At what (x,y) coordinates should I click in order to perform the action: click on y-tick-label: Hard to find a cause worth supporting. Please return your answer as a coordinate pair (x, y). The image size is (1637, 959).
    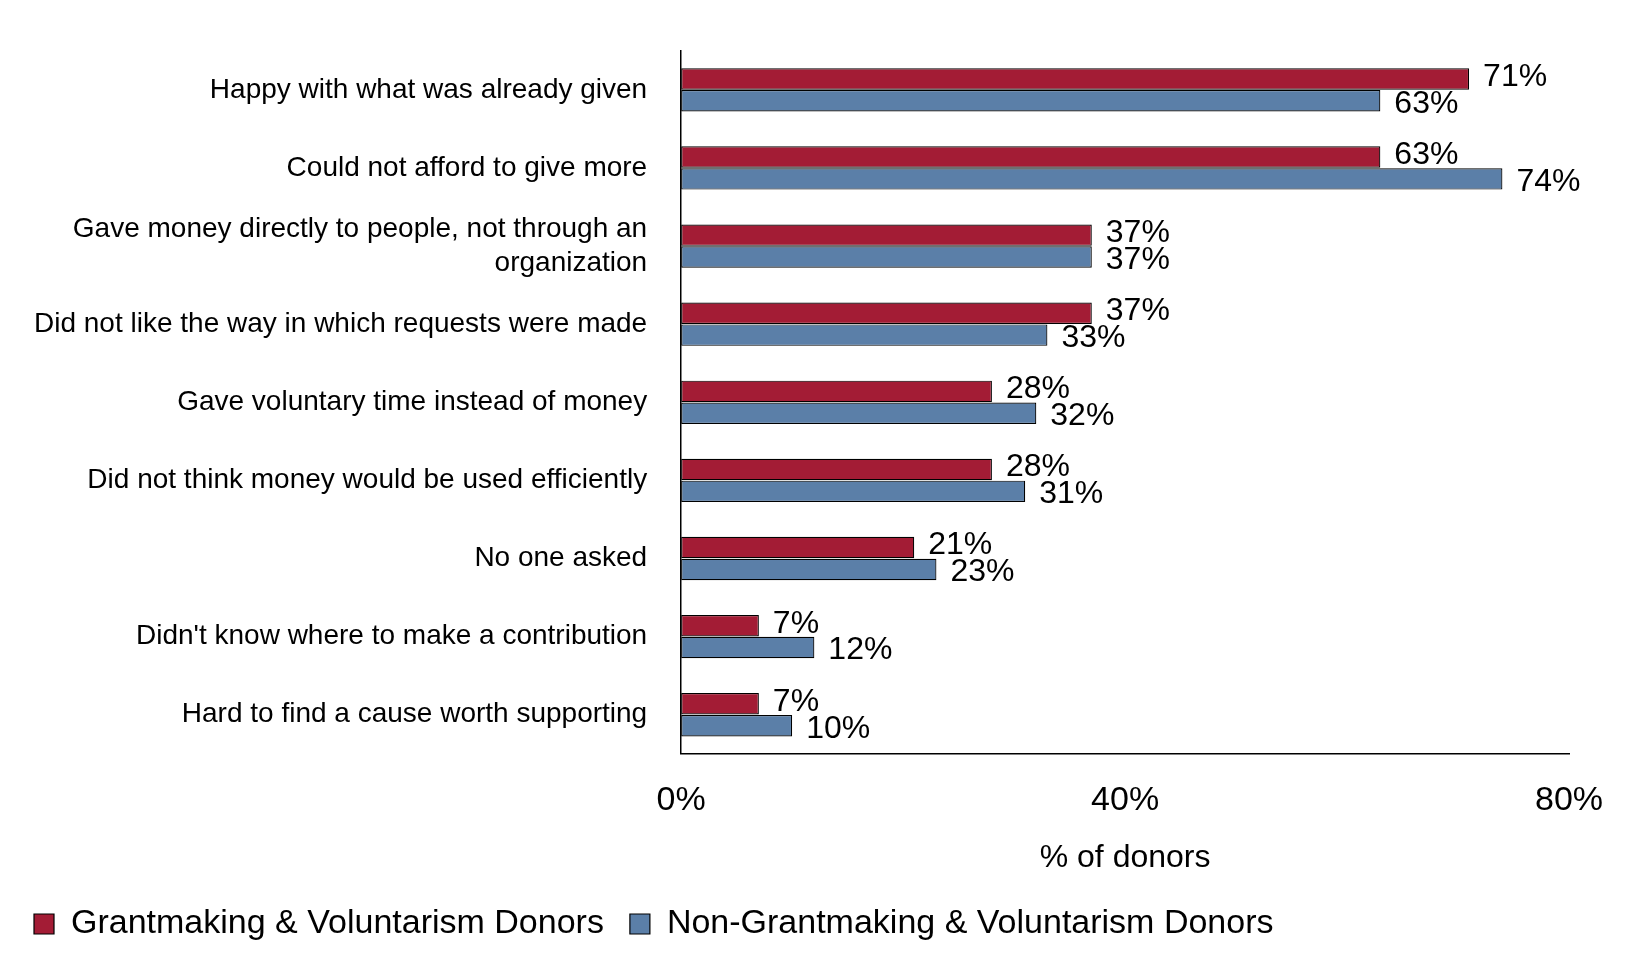
    Looking at the image, I should click on (414, 713).